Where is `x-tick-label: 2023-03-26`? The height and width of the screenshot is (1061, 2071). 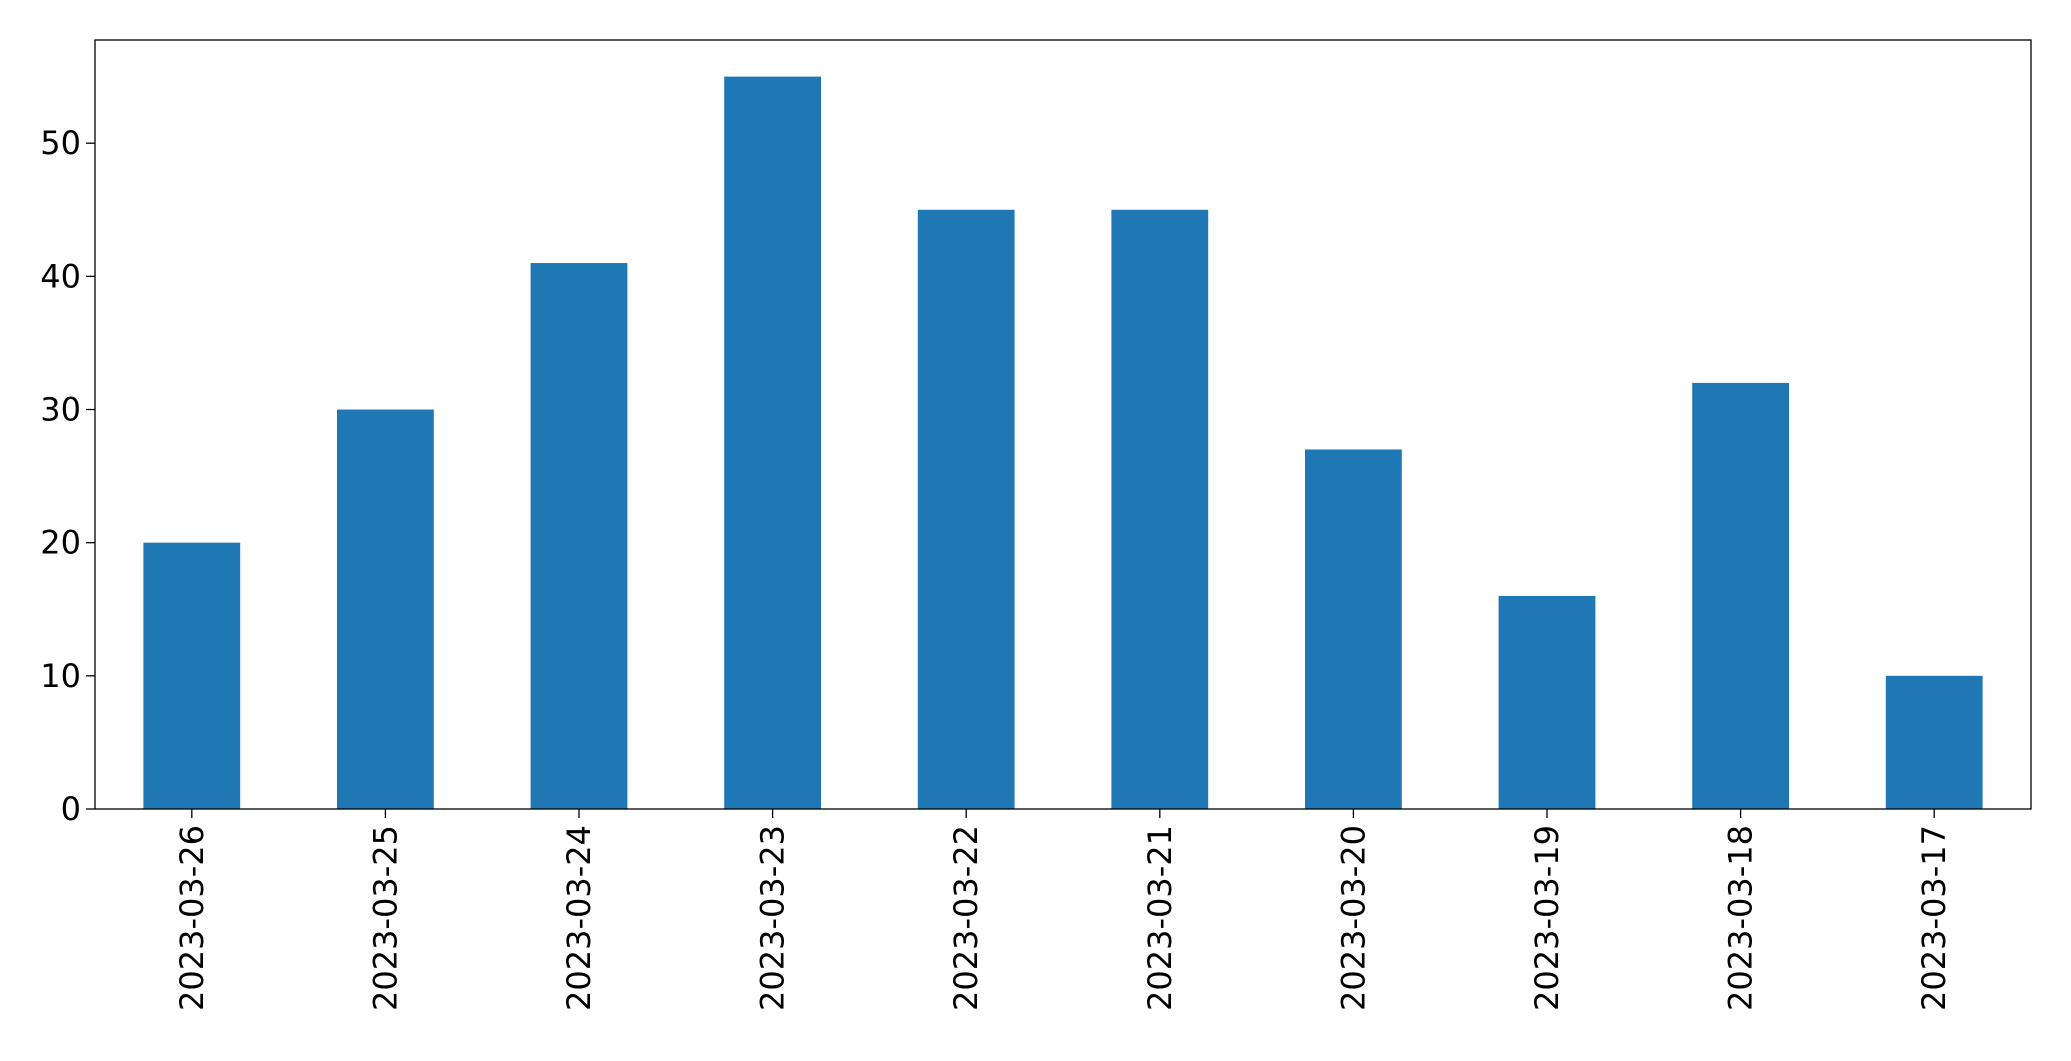 x-tick-label: 2023-03-26 is located at coordinates (192, 918).